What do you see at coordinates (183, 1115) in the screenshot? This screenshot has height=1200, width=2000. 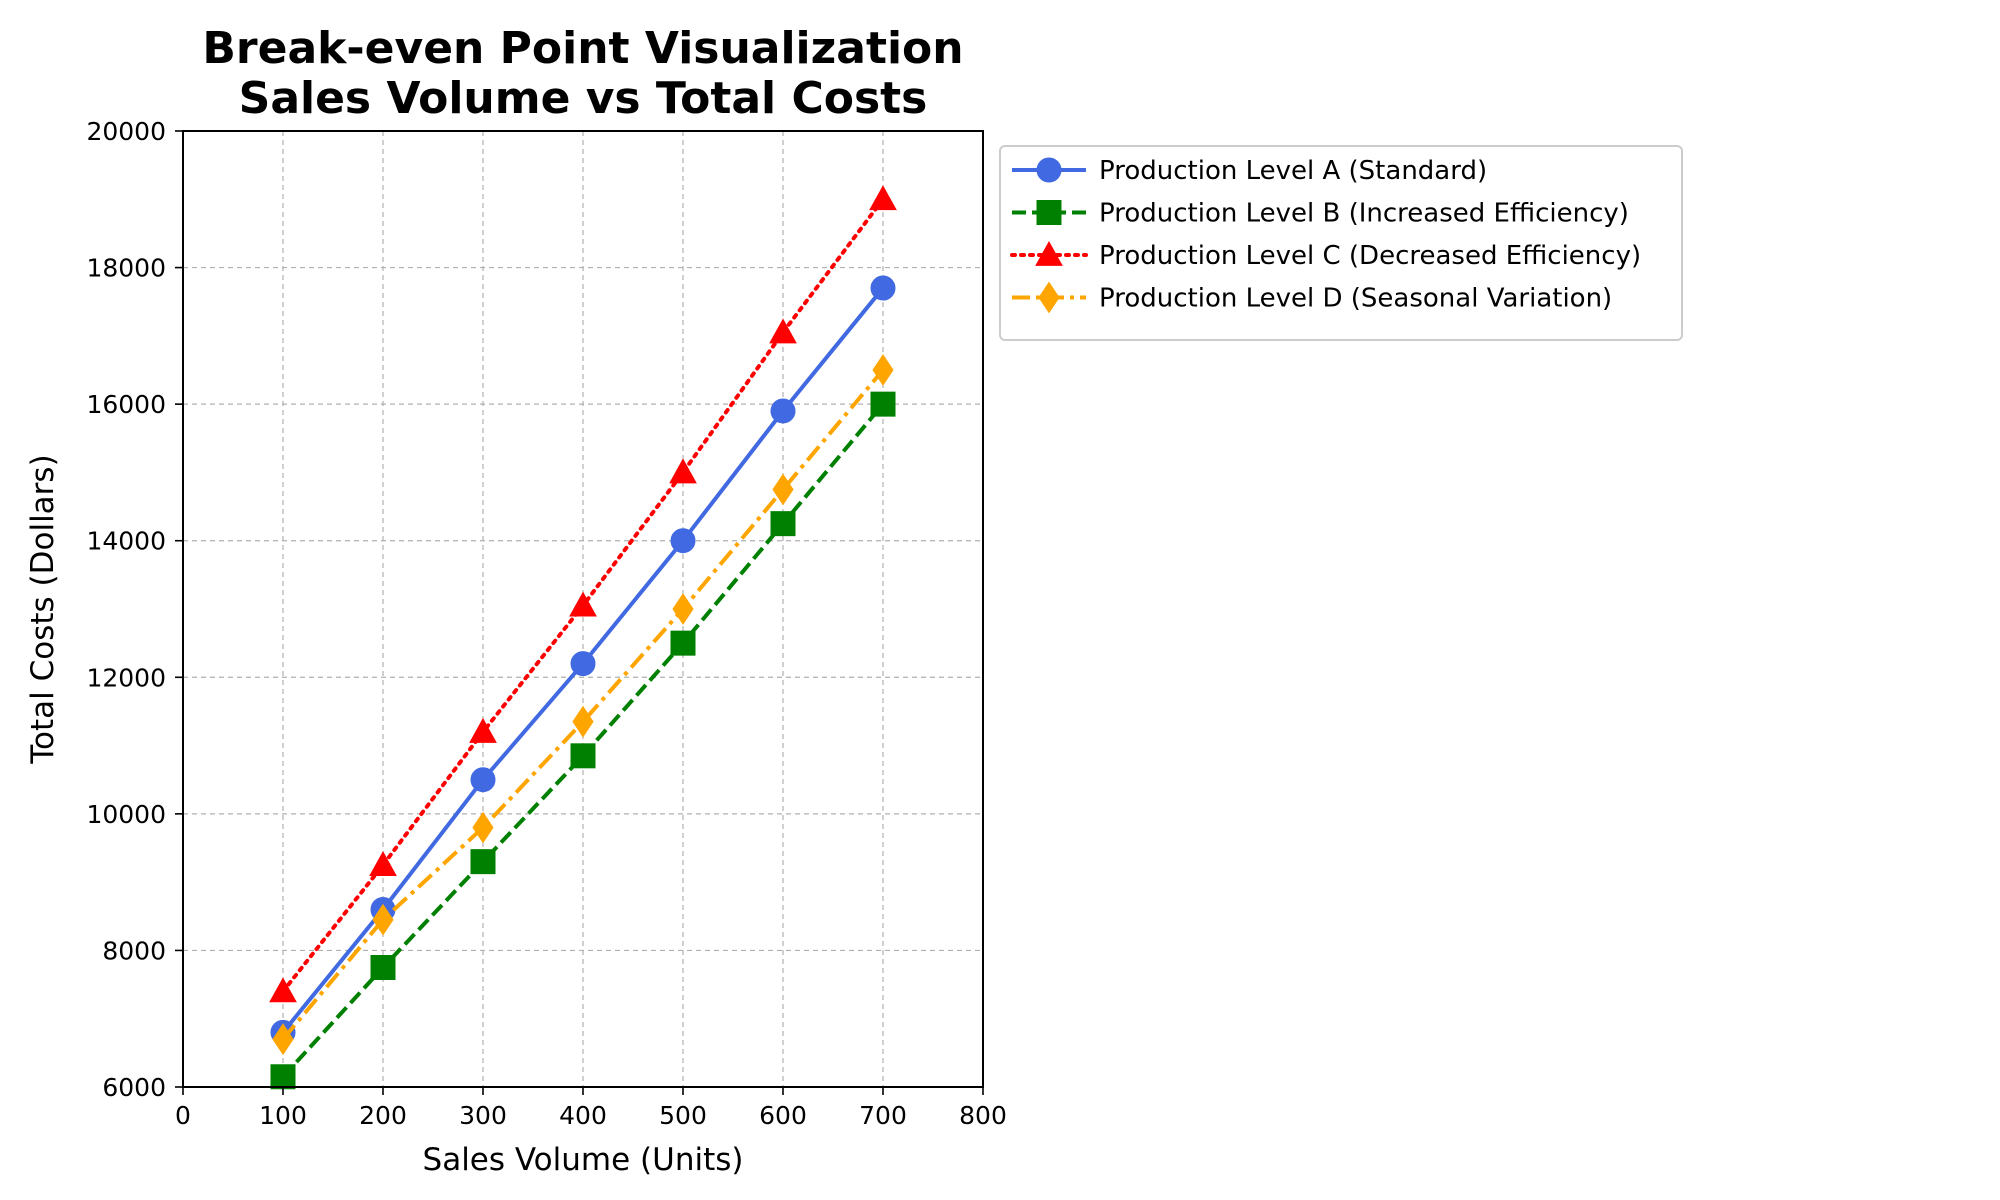 I see `x-tick-label: 0` at bounding box center [183, 1115].